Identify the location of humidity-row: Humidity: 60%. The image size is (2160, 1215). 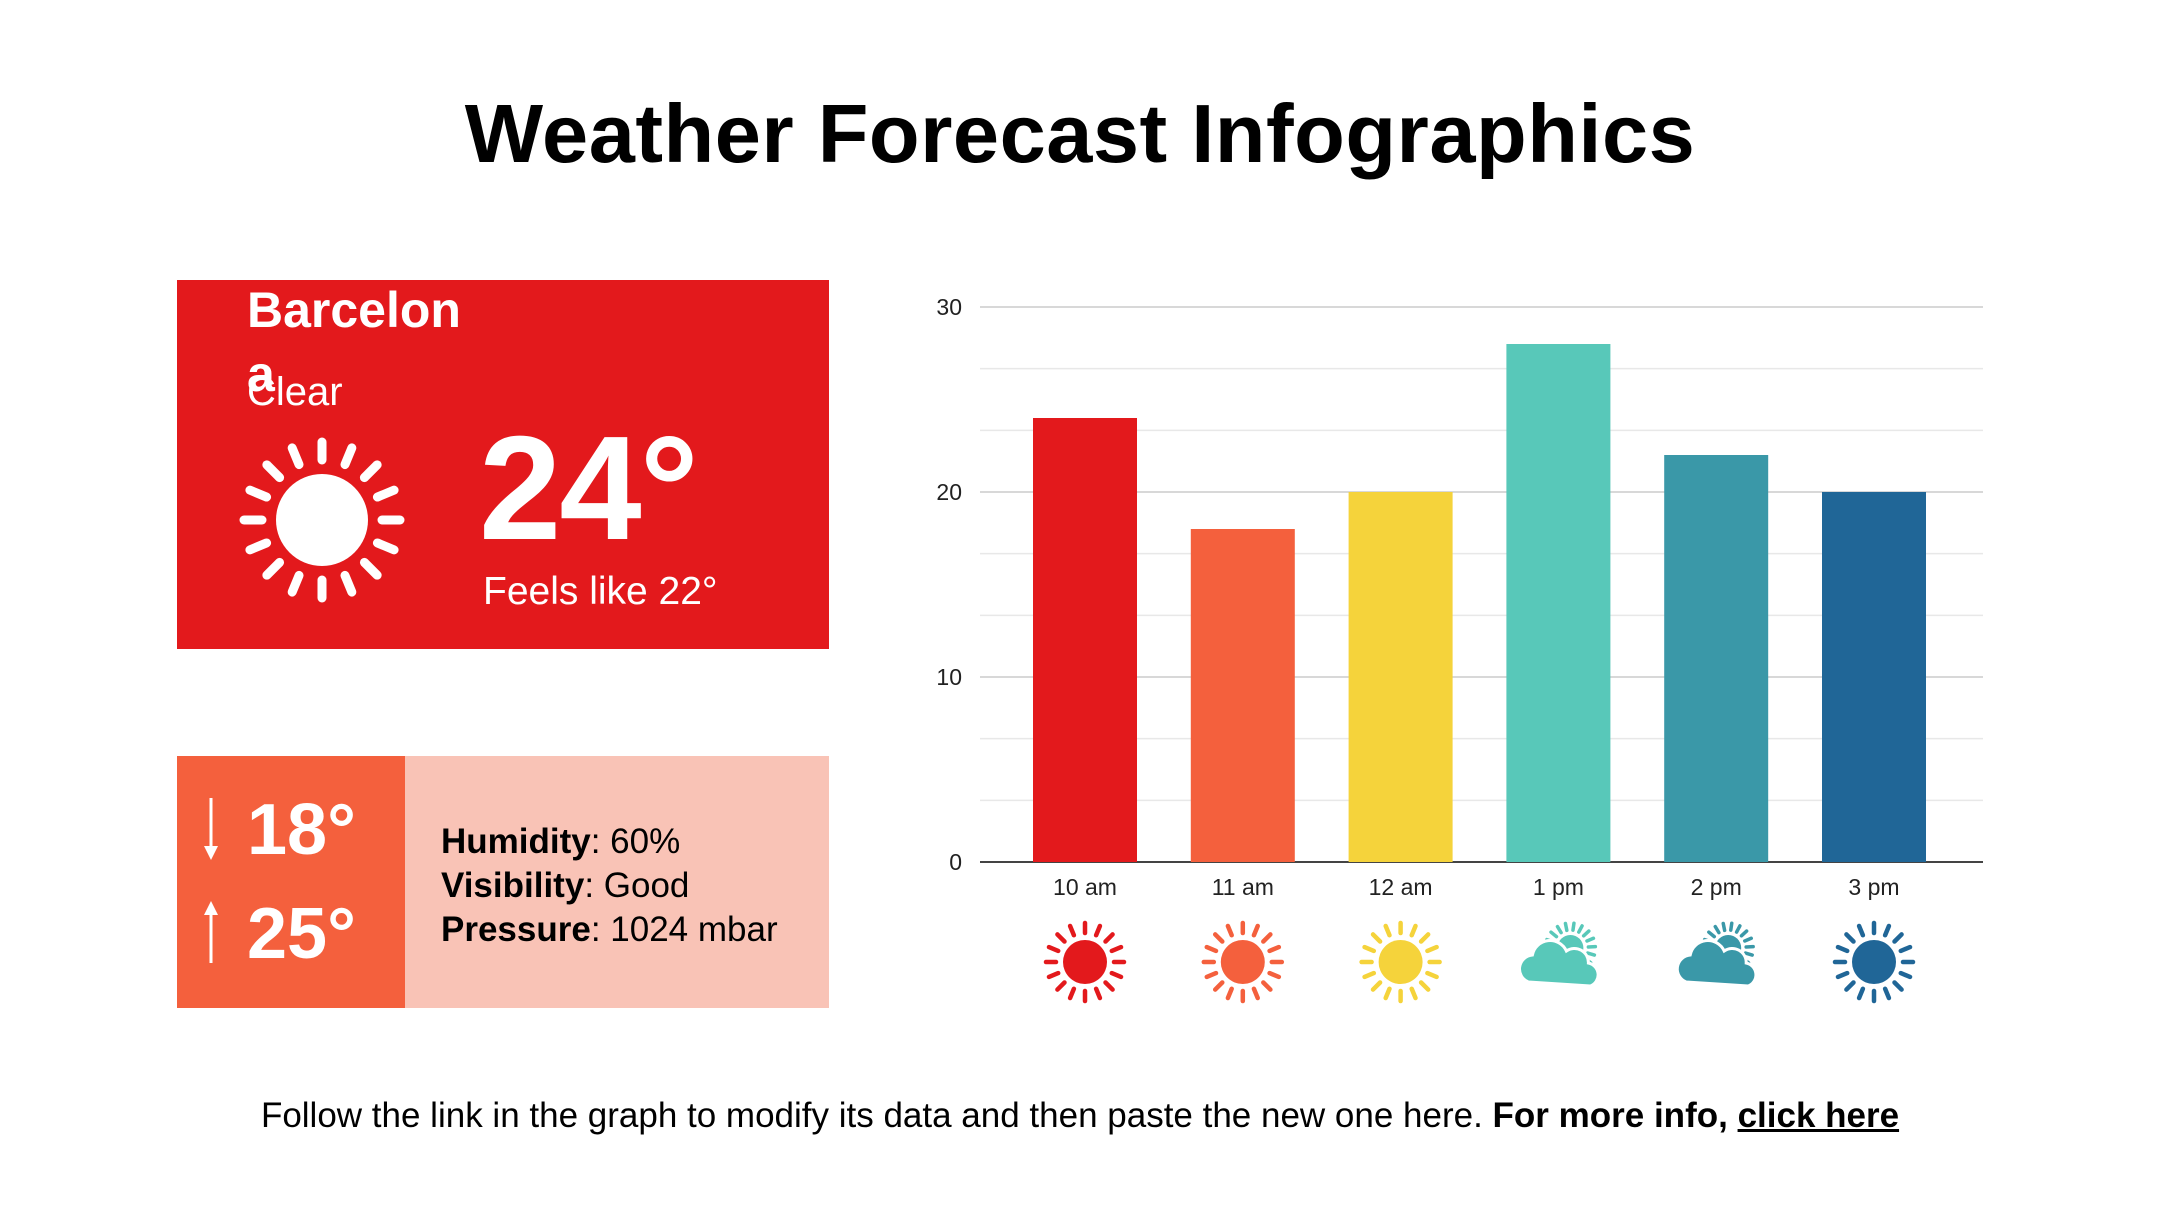
(609, 842).